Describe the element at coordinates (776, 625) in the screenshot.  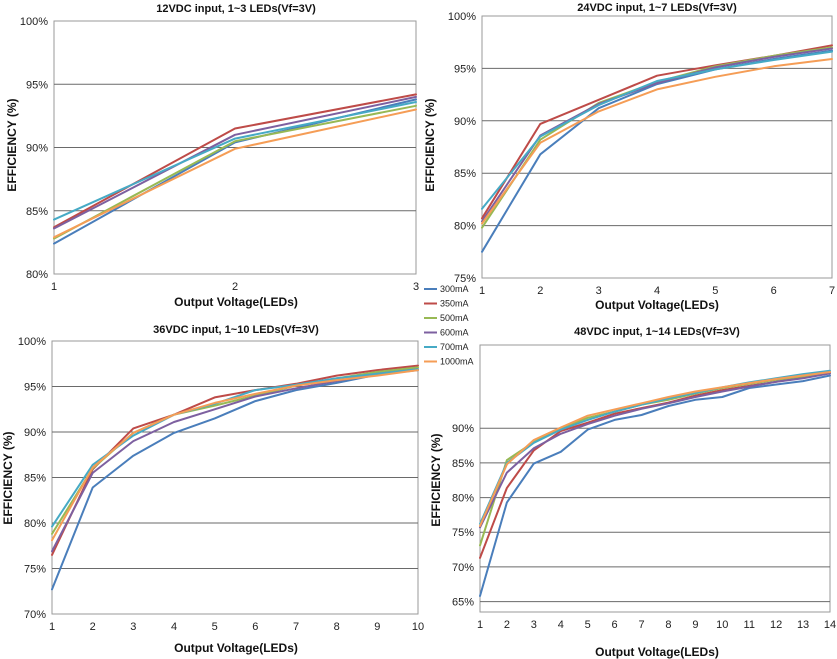
I see `x-tick-label: 12` at that location.